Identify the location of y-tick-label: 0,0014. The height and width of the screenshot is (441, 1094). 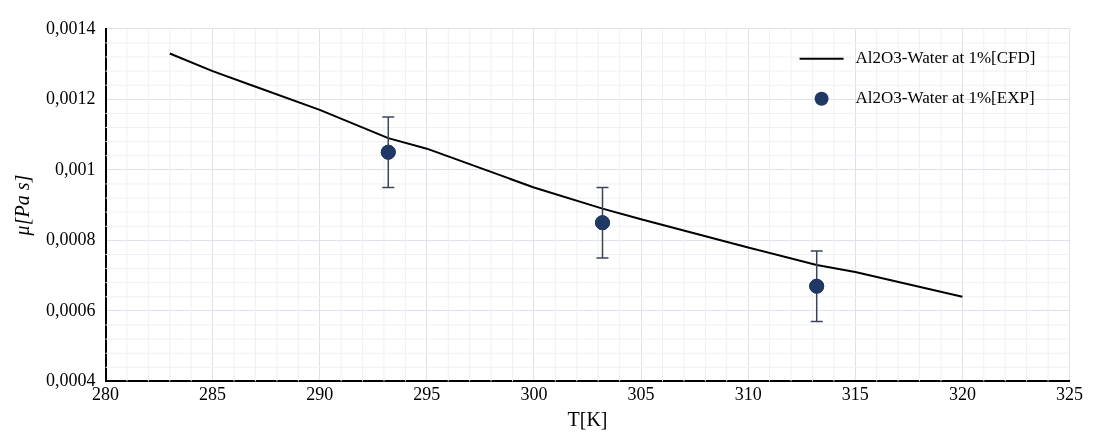
(71, 27).